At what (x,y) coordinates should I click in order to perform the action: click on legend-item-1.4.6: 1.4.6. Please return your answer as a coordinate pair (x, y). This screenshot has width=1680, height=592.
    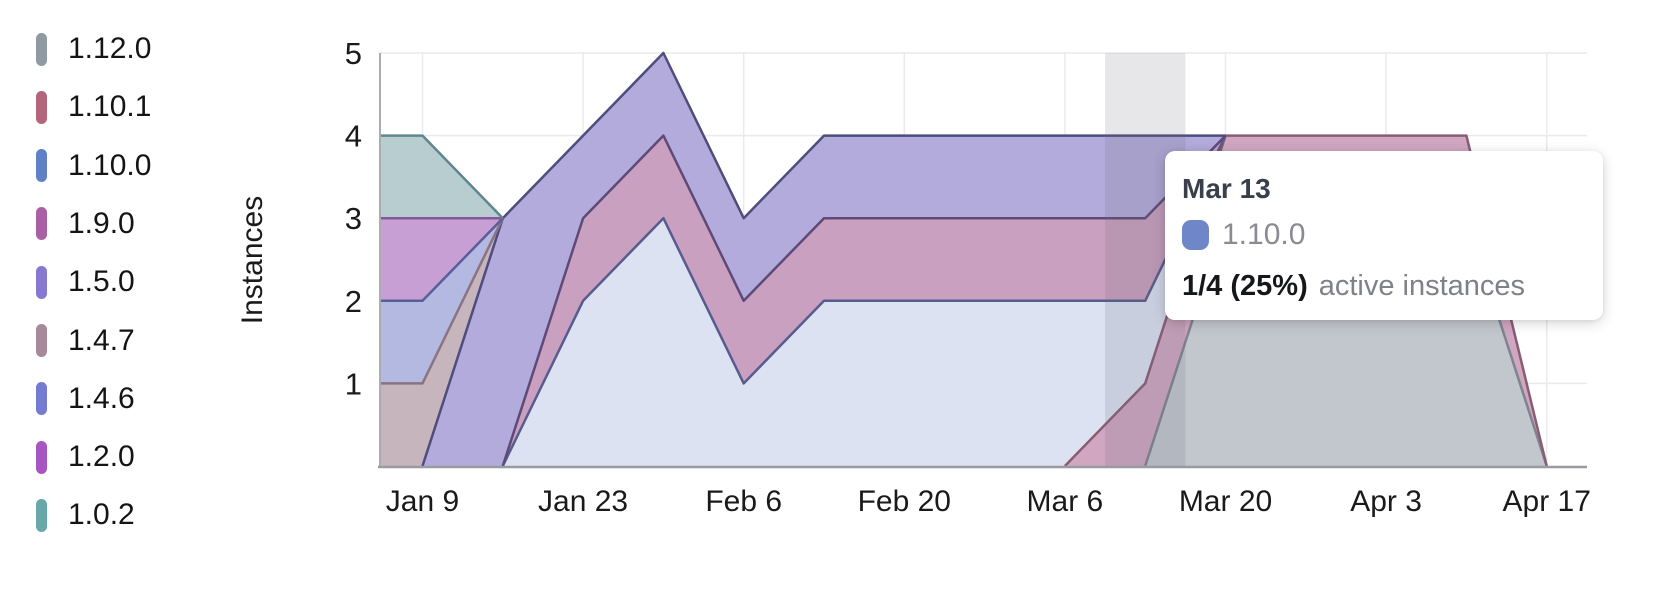
    Looking at the image, I should click on (85, 399).